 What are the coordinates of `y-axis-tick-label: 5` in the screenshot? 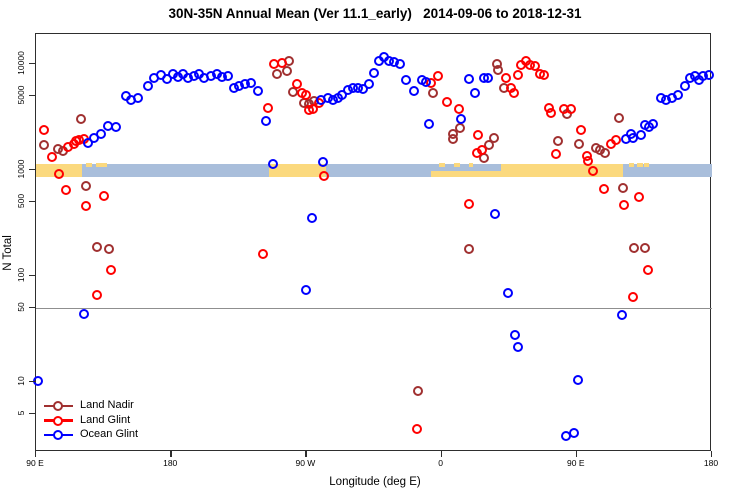 It's located at (21, 413).